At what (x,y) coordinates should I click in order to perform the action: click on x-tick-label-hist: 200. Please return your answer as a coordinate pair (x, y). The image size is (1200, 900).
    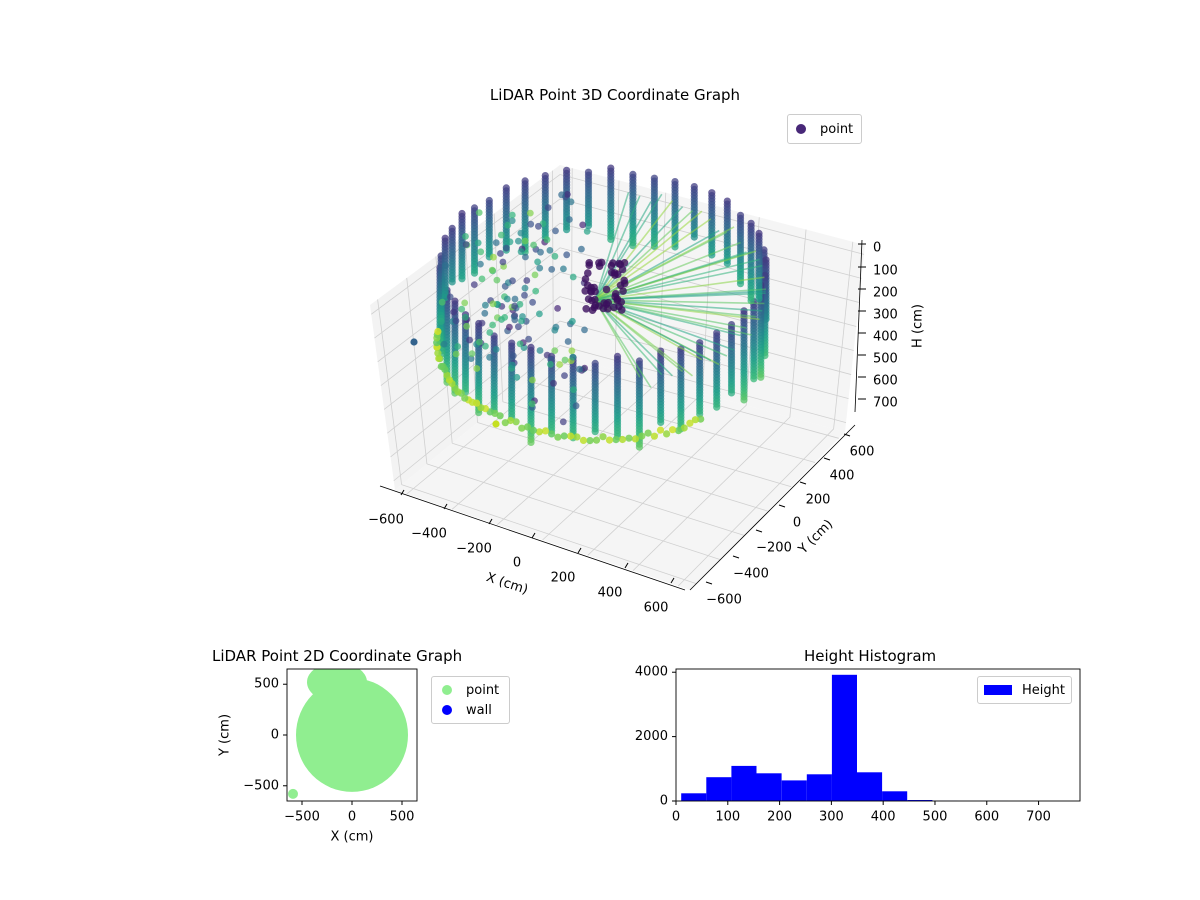
    Looking at the image, I should click on (779, 817).